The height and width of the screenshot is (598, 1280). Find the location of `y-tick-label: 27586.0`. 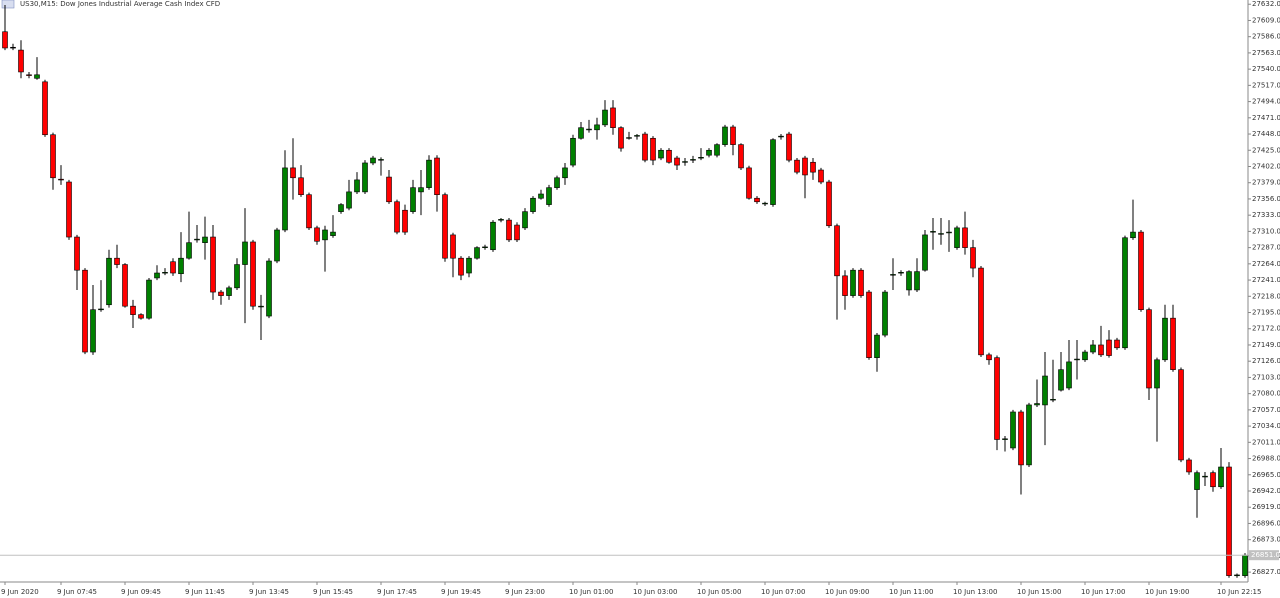

y-tick-label: 27586.0 is located at coordinates (1266, 37).